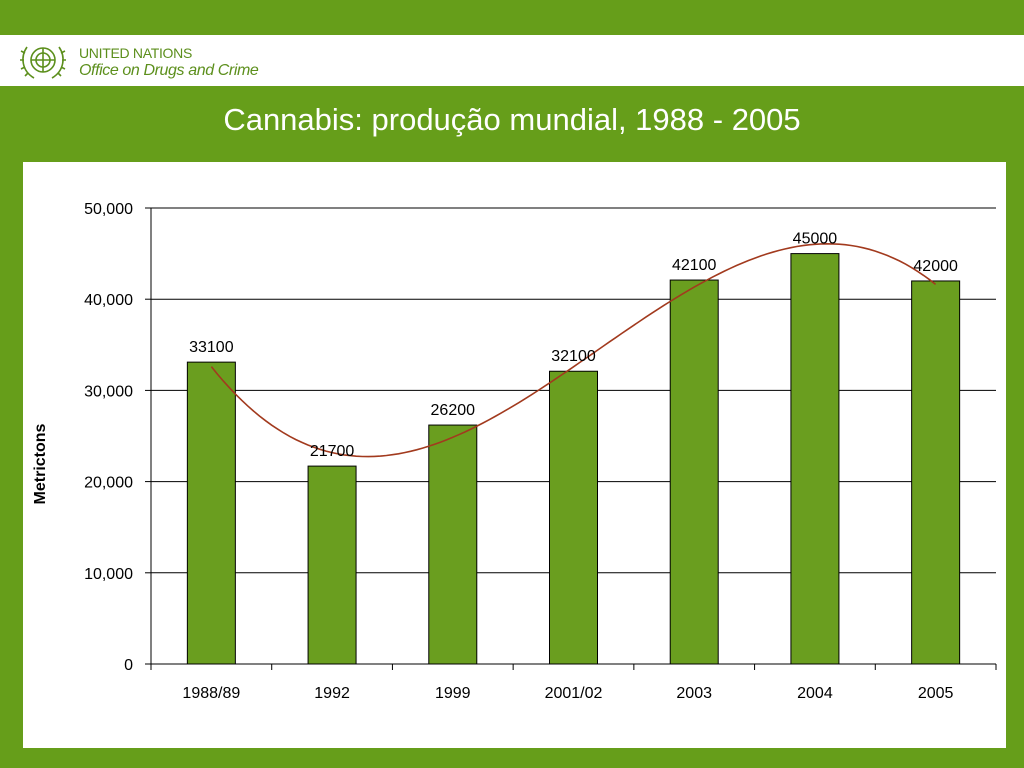 The image size is (1024, 768). I want to click on data-label: 21700, so click(332, 451).